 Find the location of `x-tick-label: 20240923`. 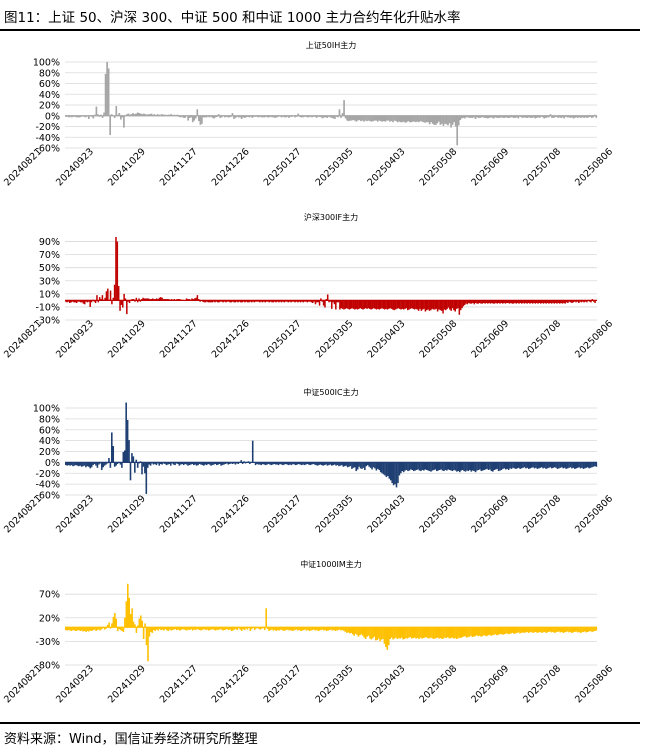

x-tick-label: 20240923 is located at coordinates (75, 167).